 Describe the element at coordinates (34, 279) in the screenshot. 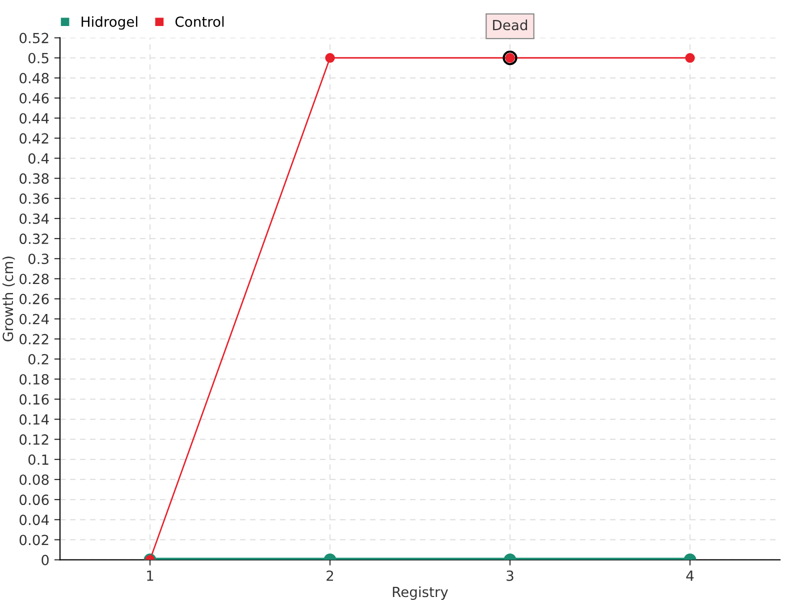

I see `y-tick-label: 0.28` at that location.